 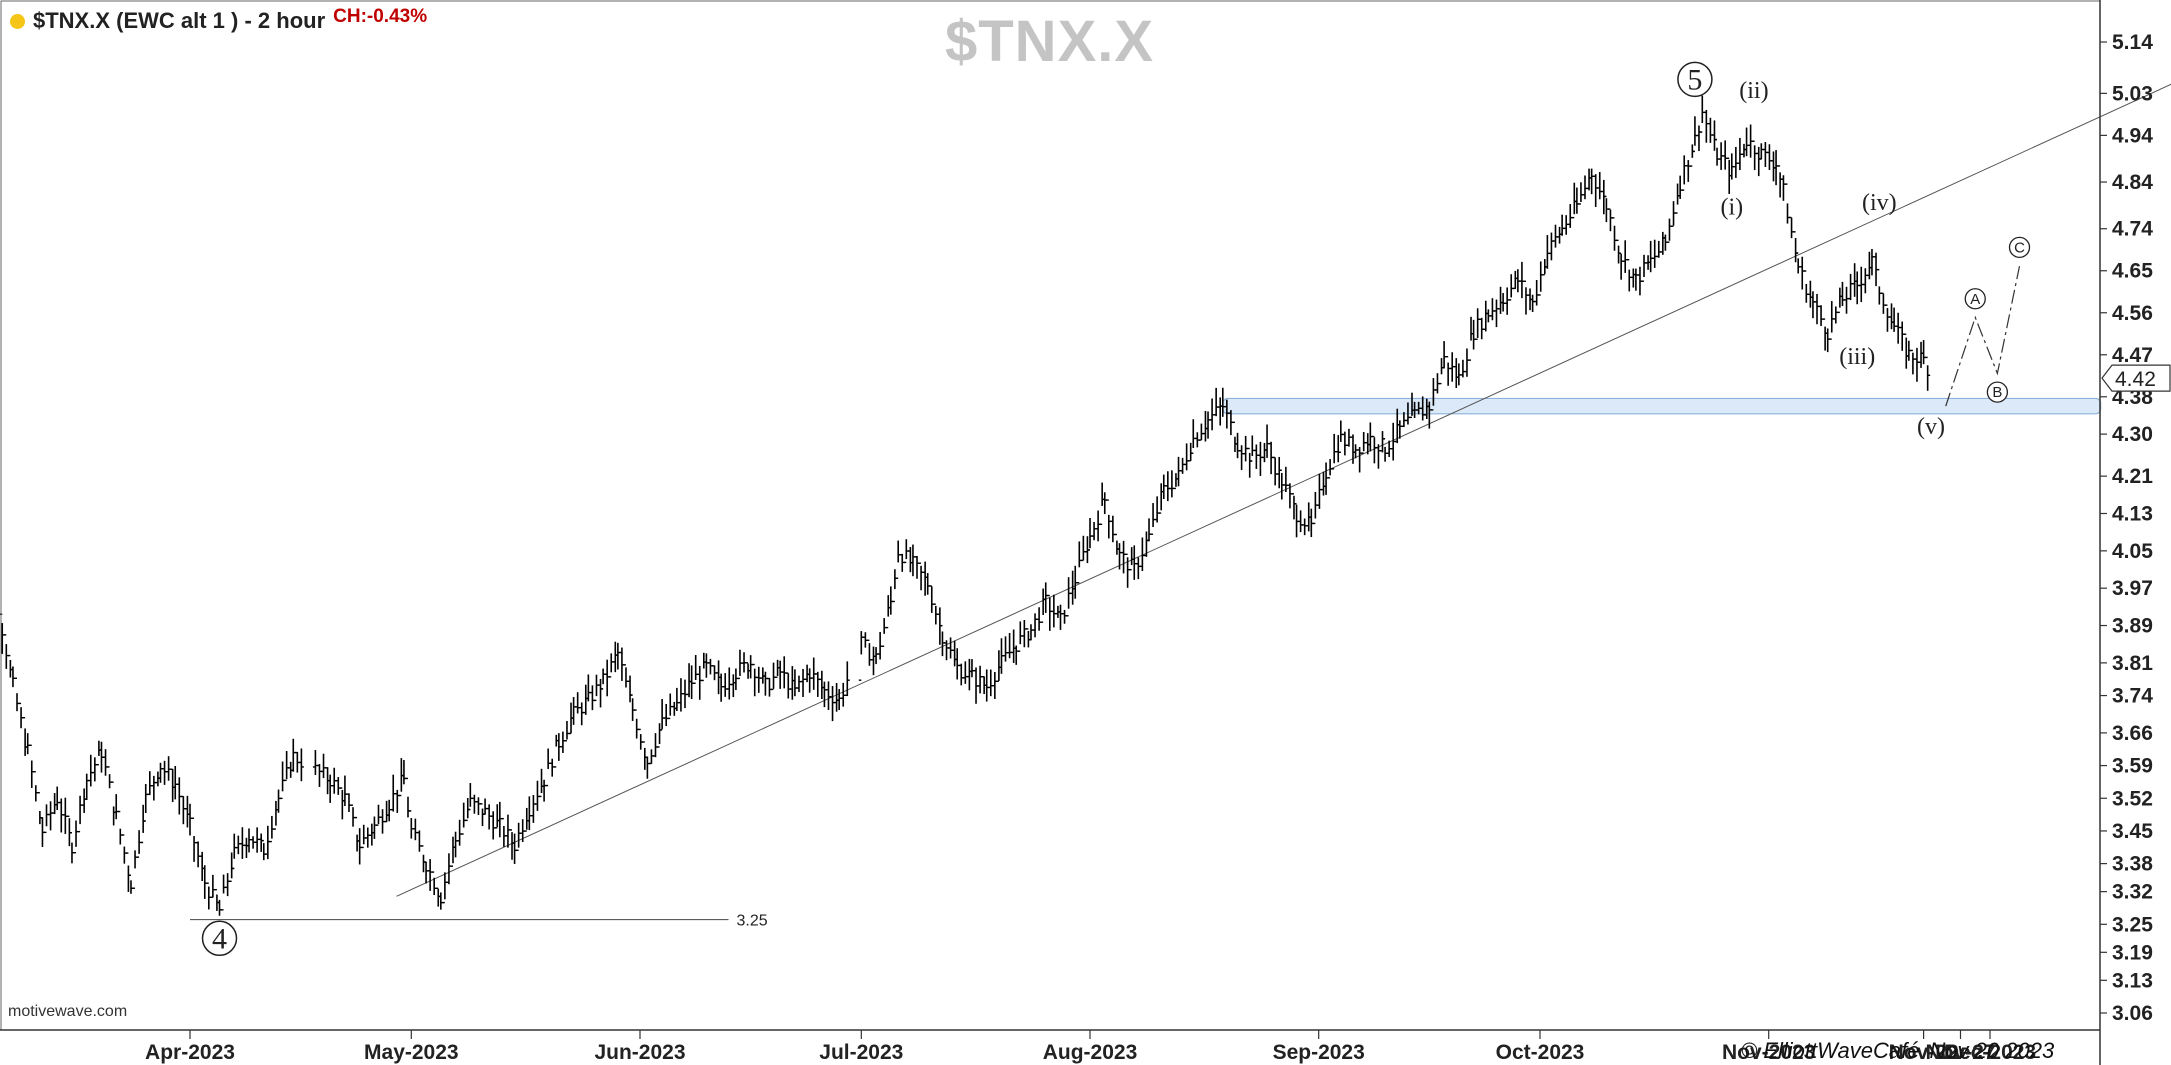 I want to click on copyright-label: © ElliottWaveCafé Nov 20 2023, so click(x=1897, y=1051).